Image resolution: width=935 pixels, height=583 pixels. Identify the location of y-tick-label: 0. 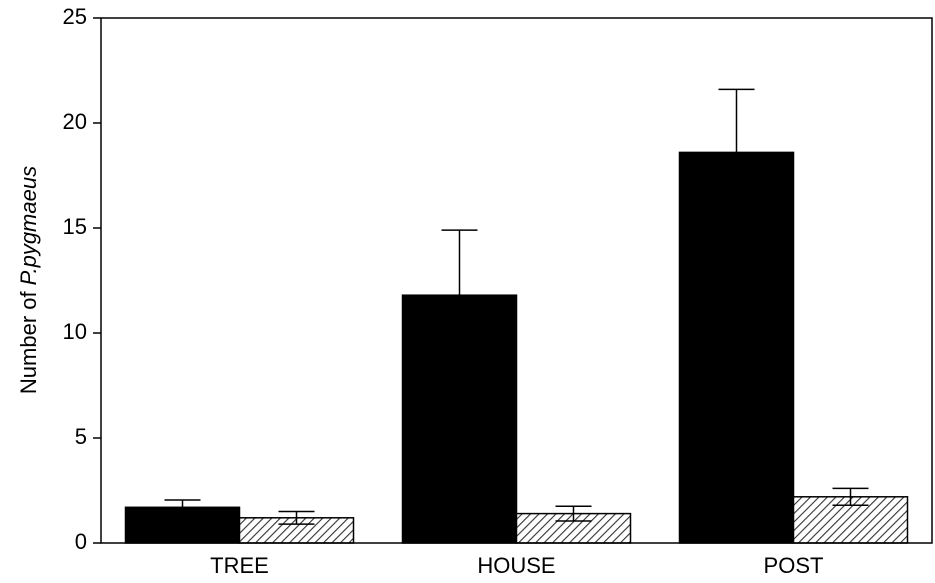
(81, 541).